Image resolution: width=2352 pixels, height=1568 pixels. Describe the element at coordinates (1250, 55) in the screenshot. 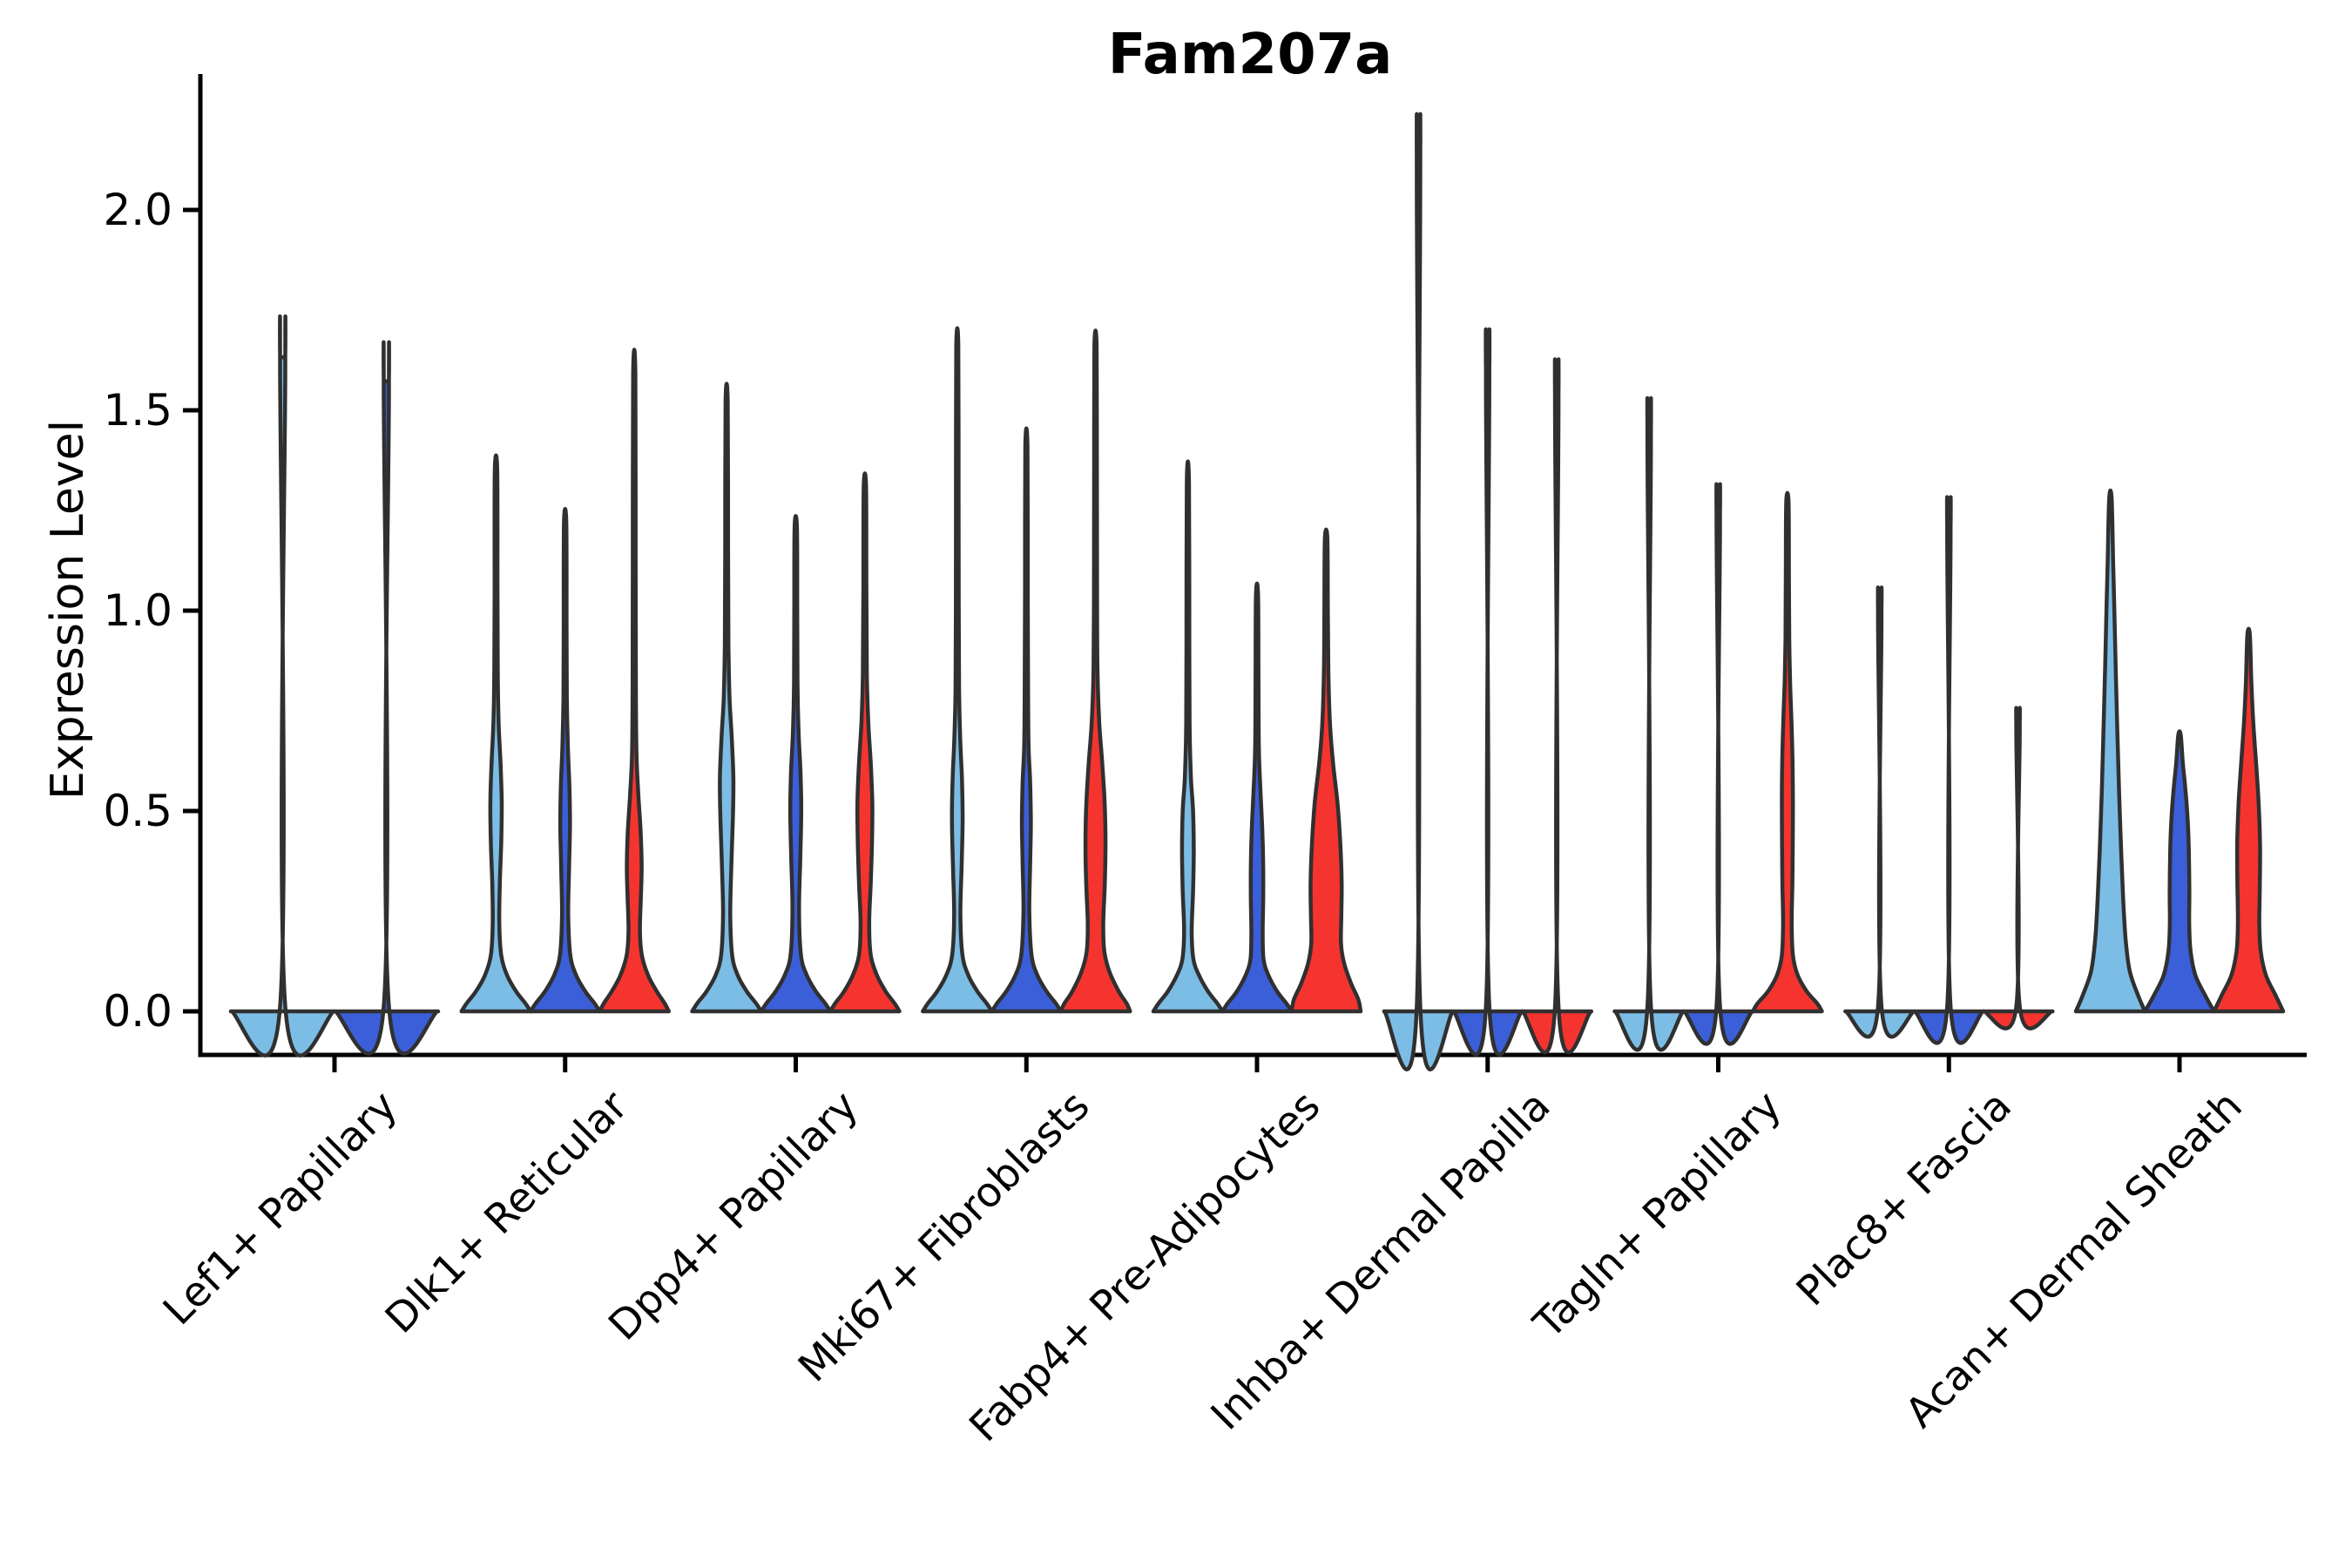

I see `chart-title: Fam207a` at that location.